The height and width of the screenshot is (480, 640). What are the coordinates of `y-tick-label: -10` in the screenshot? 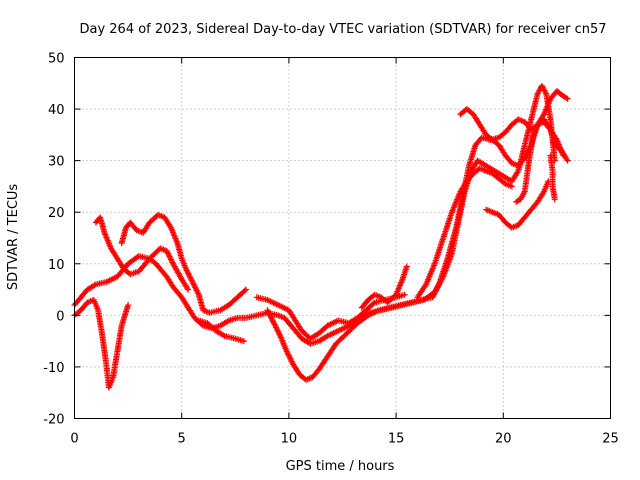 It's located at (53, 368).